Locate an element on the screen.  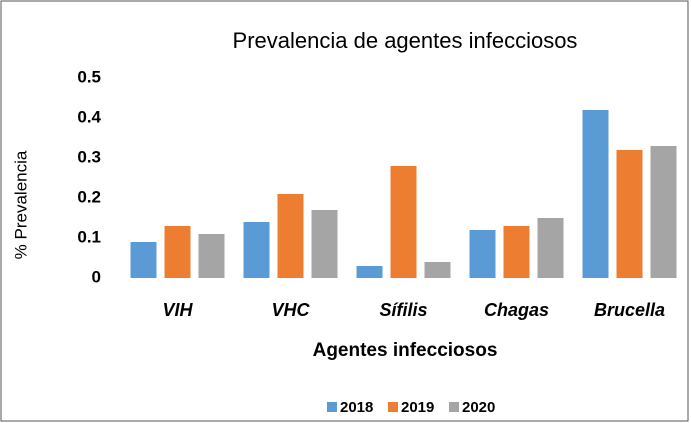
chart-title: Prevalencia de agentes infecciosos is located at coordinates (405, 40).